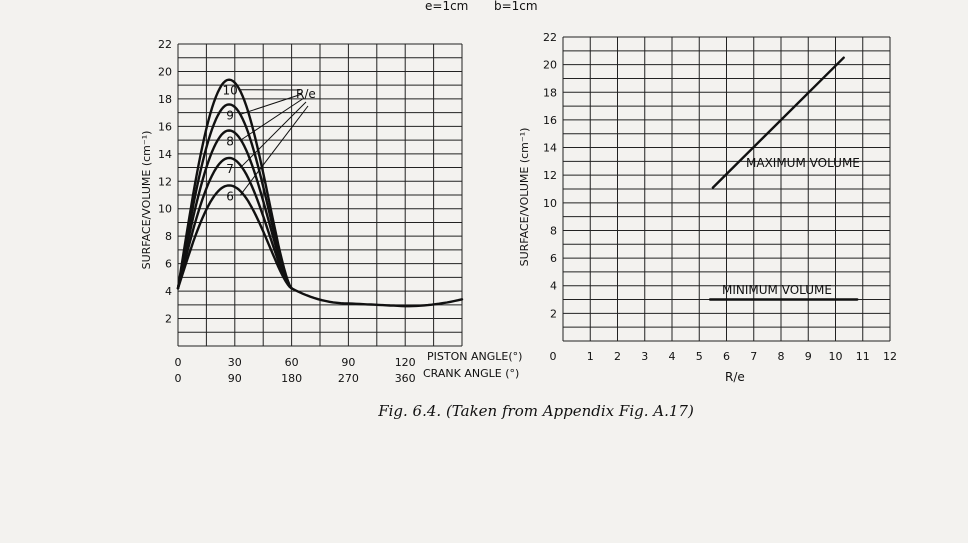 The width and height of the screenshot is (968, 543). Describe the element at coordinates (803, 163) in the screenshot. I see `max-volume-label: MAXIMUM VOLUME` at that location.